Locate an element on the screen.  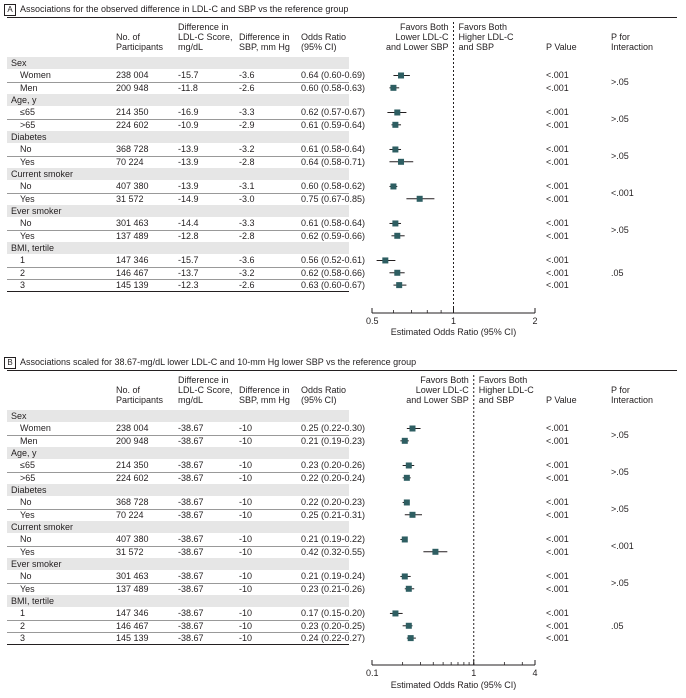
odds-ratio-value: 0.25 (0.21-0.31) is located at coordinates (333, 514).